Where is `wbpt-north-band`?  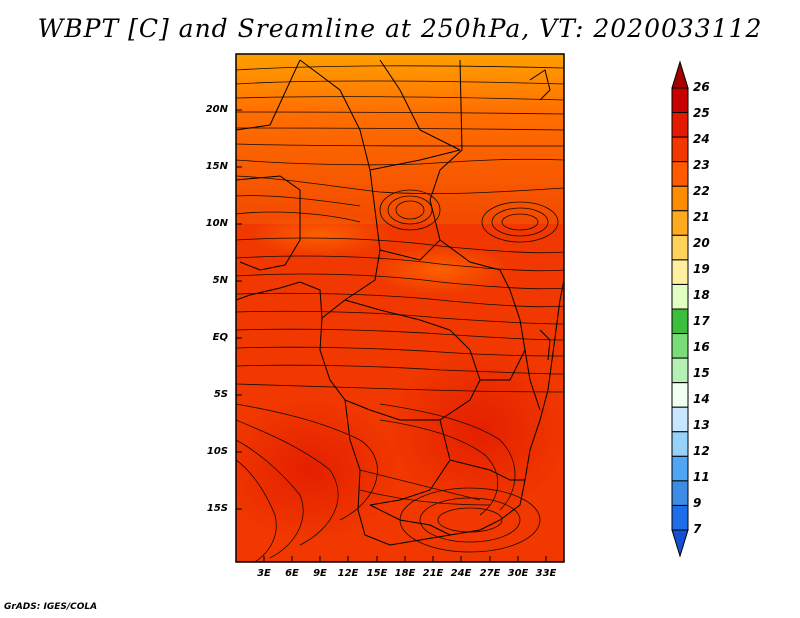
wbpt-north-band is located at coordinates (400, 139).